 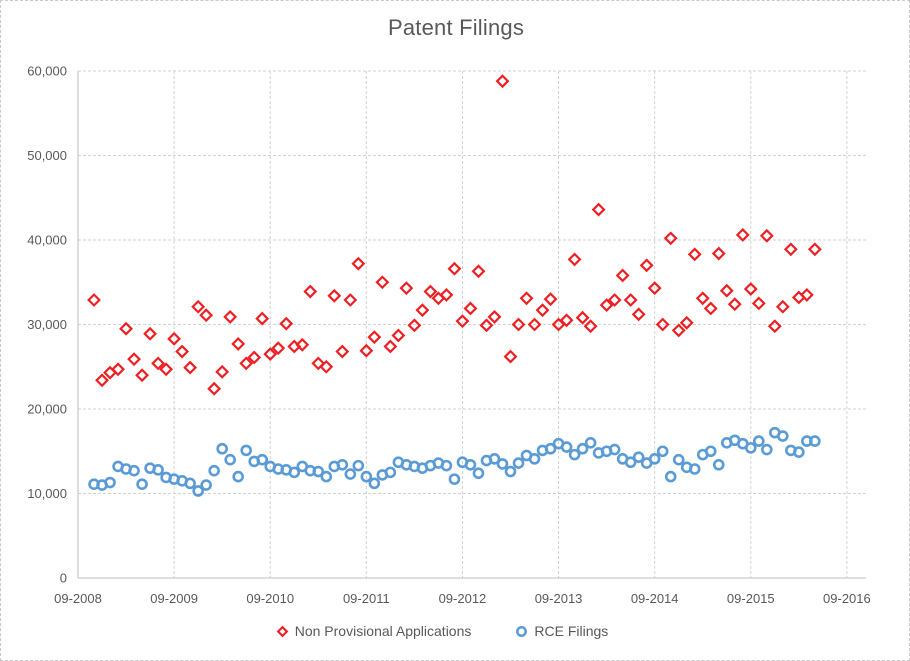 I want to click on legend-item-non-provisional: Non Provisional Applications, so click(x=373, y=631).